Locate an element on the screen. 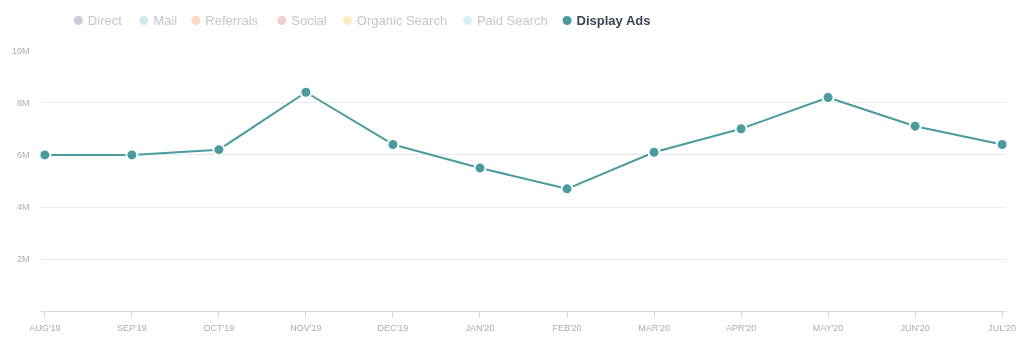  legend-label: Direct is located at coordinates (105, 20).